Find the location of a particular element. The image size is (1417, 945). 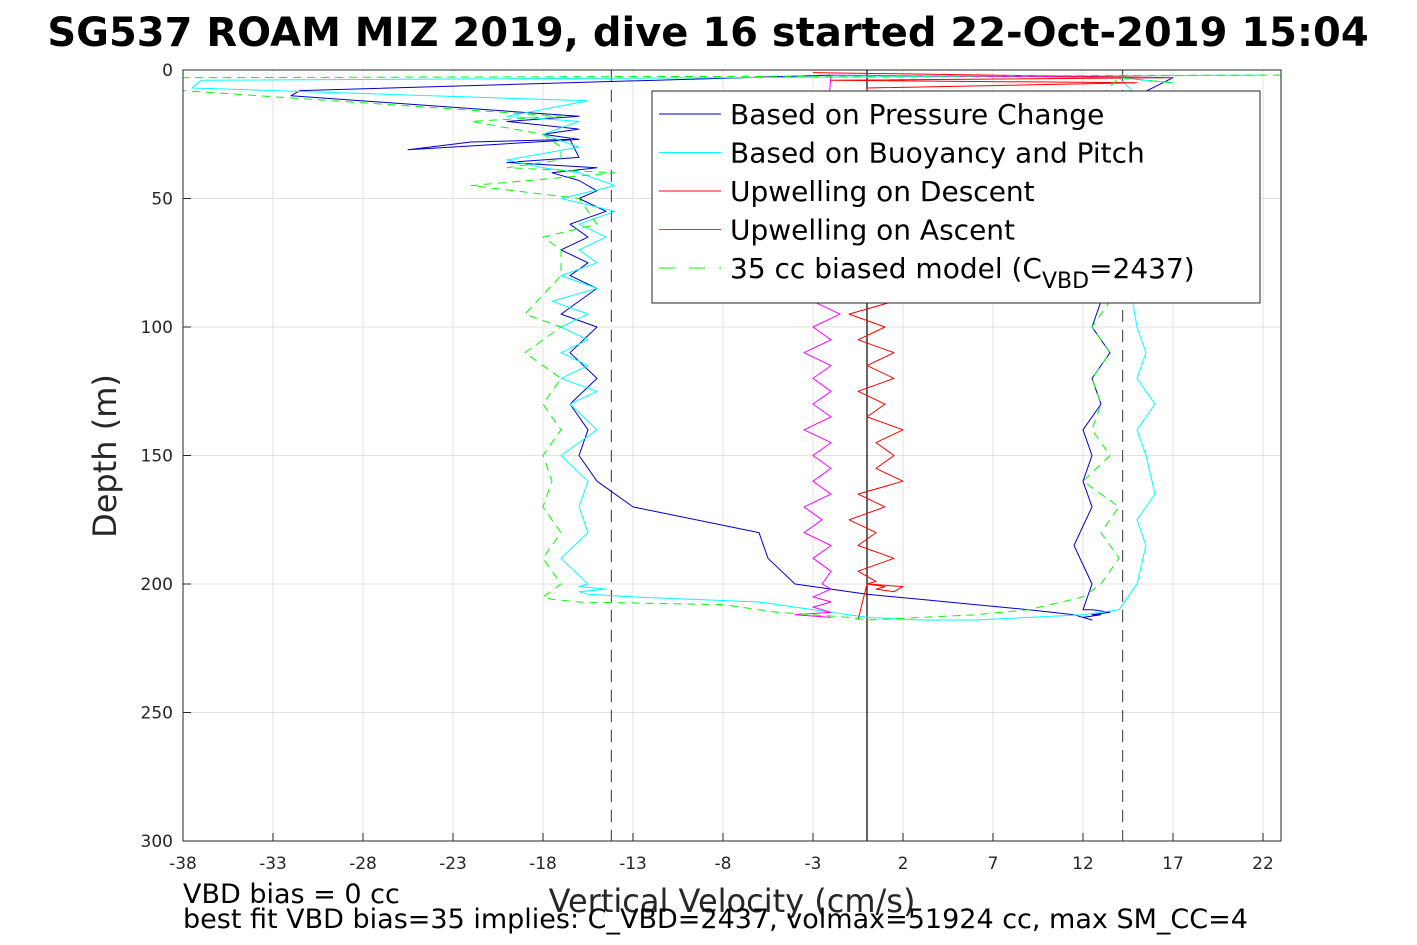

x-tick-label-10: 12 is located at coordinates (1083, 864).